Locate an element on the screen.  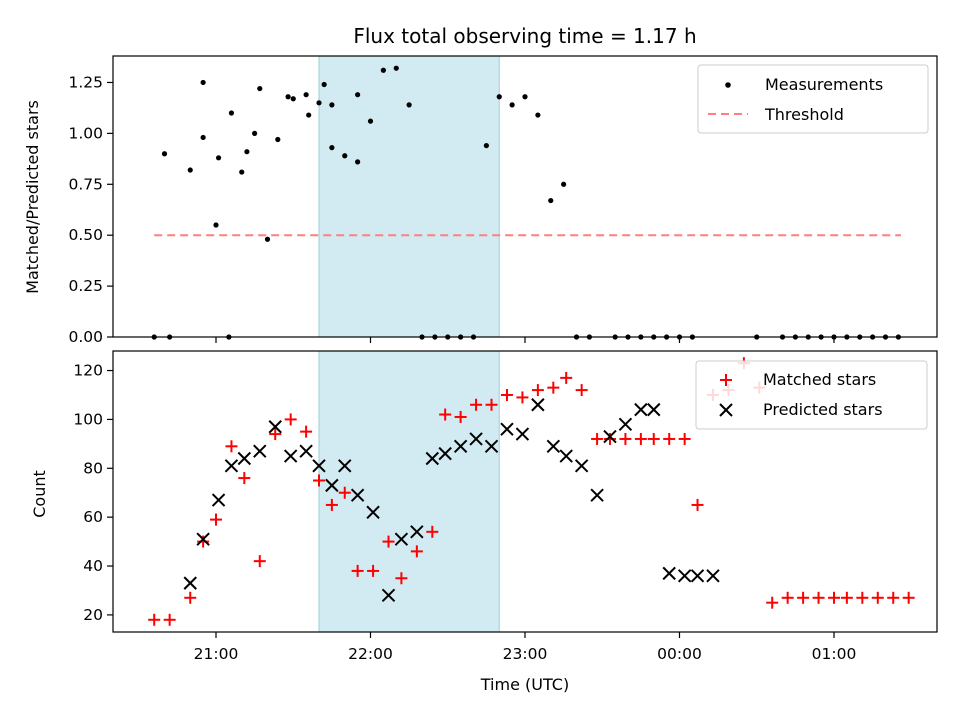
chart-title: Flux total observing time = 1.17 h is located at coordinates (524, 36).